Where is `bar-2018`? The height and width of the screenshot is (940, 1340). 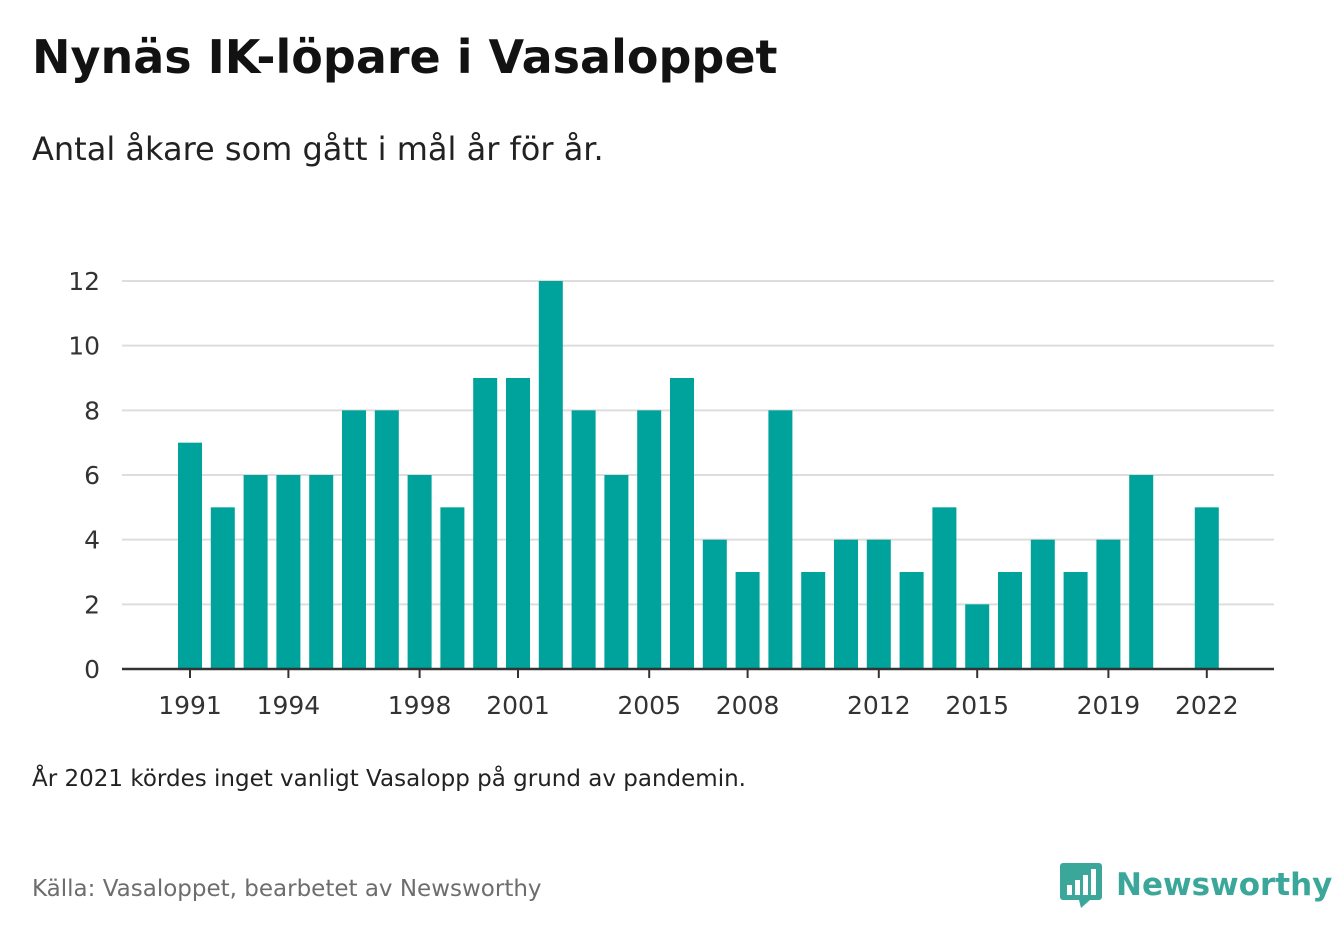
bar-2018 is located at coordinates (1075, 620).